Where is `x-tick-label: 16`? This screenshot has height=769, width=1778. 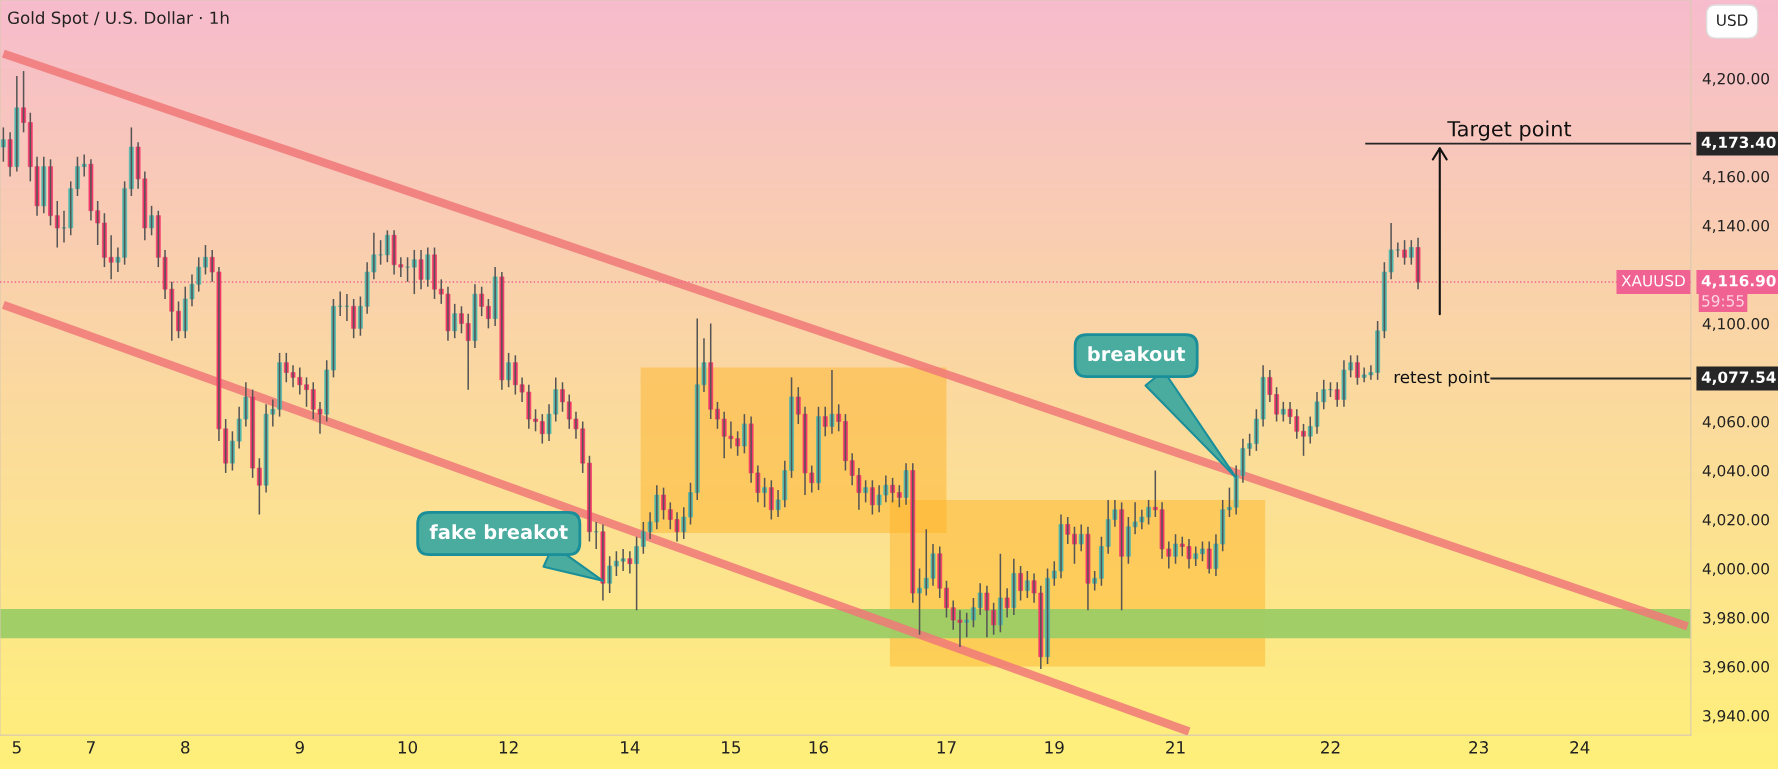
x-tick-label: 16 is located at coordinates (819, 747).